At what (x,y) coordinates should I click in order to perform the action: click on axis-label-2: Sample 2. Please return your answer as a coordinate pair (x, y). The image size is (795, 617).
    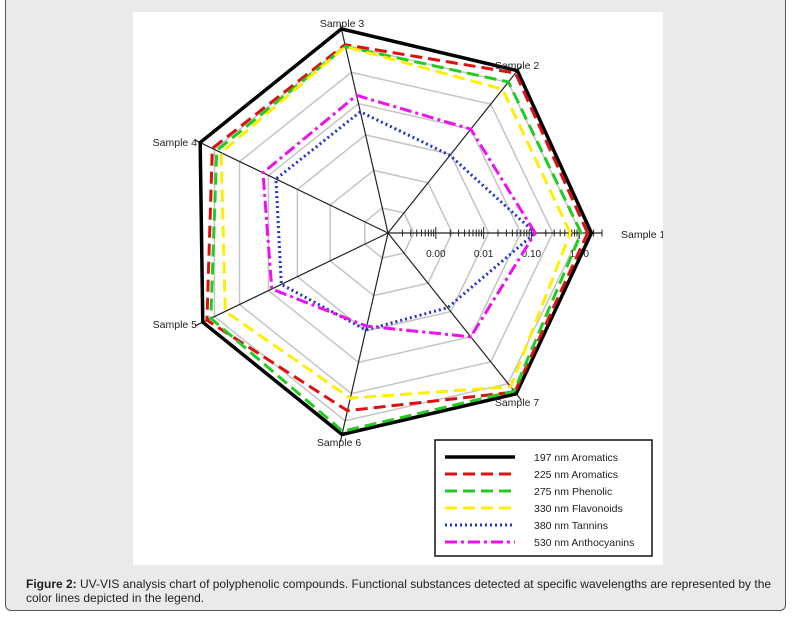
    Looking at the image, I should click on (517, 66).